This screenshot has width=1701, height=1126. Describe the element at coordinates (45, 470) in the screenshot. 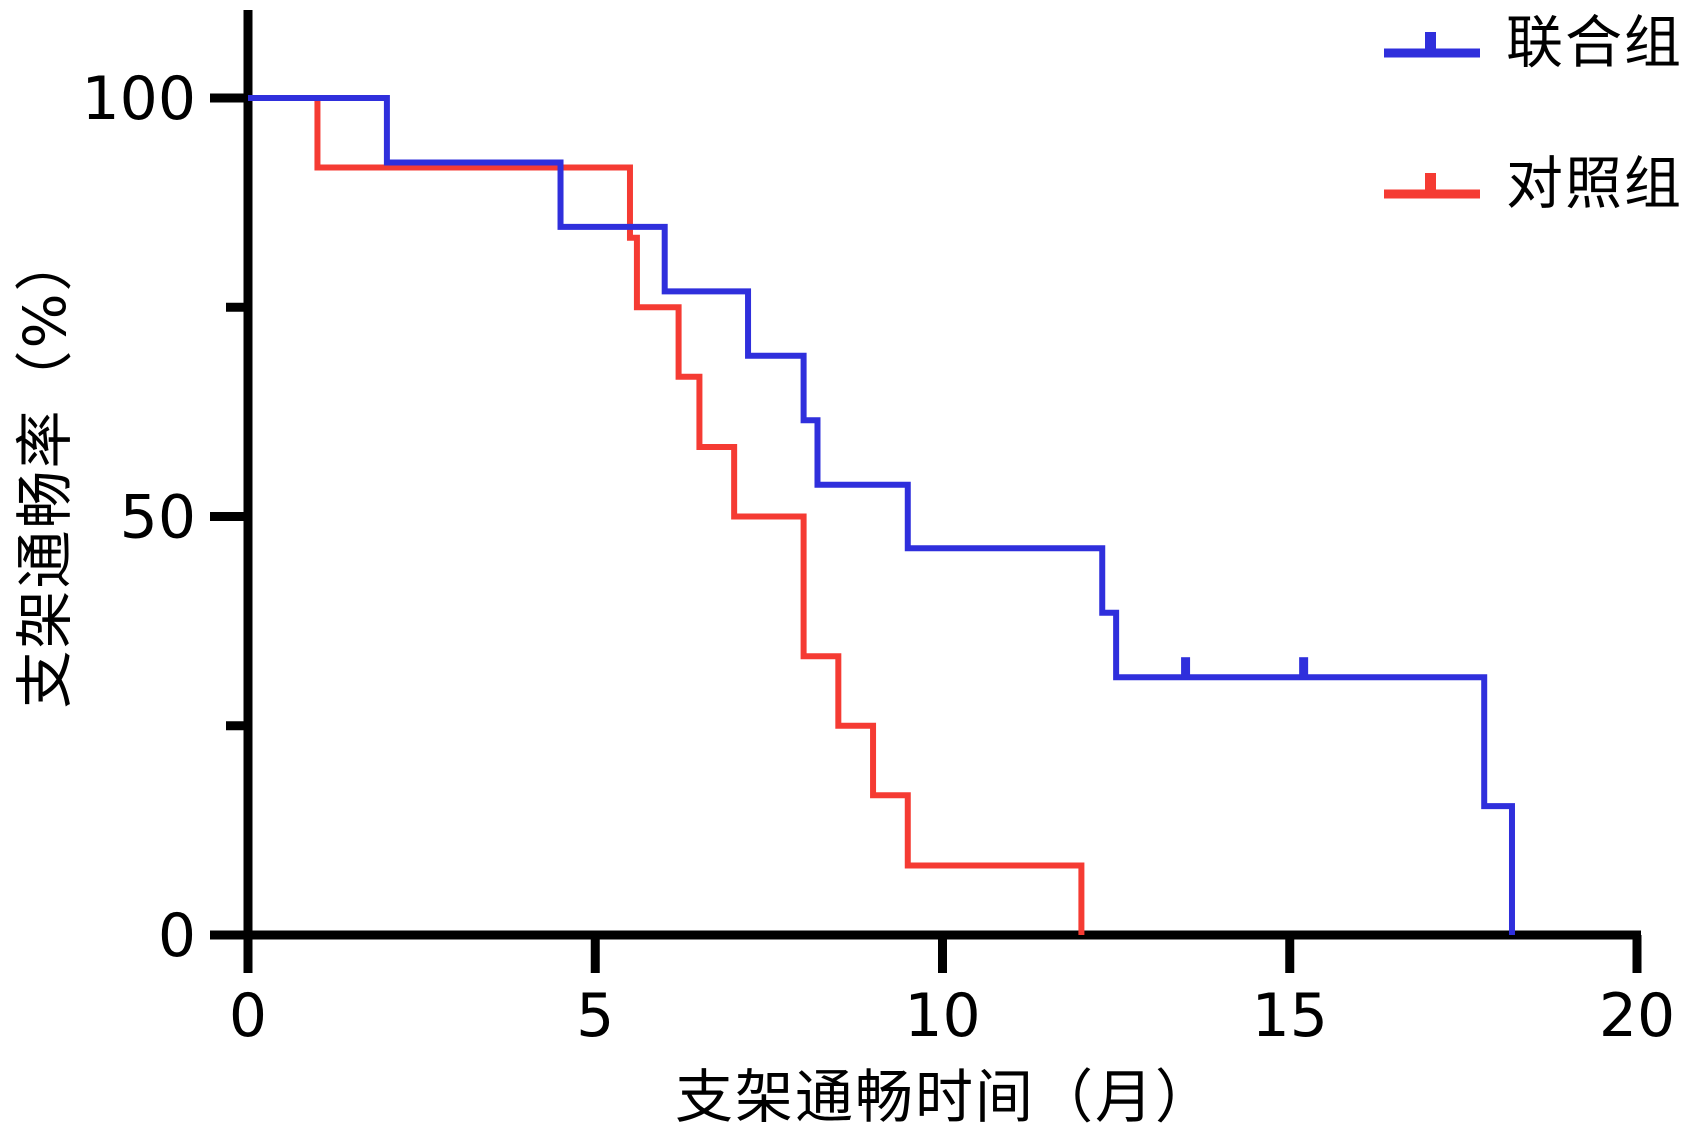

I see `y-axis-title: 支架通畅率（%）` at that location.